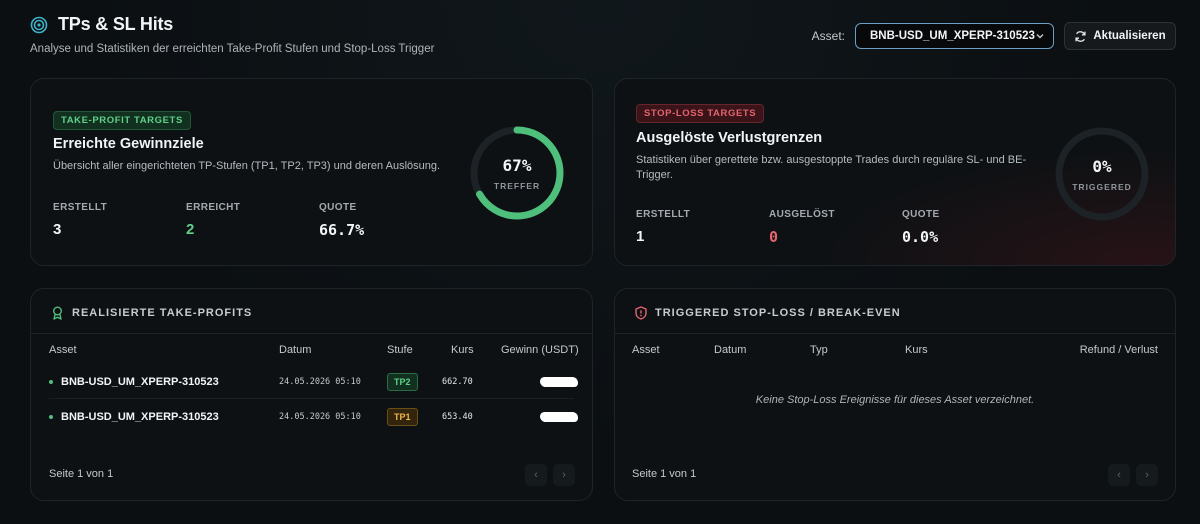 The image size is (1200, 524). Describe the element at coordinates (57, 229) in the screenshot. I see `stat-value: 3` at that location.